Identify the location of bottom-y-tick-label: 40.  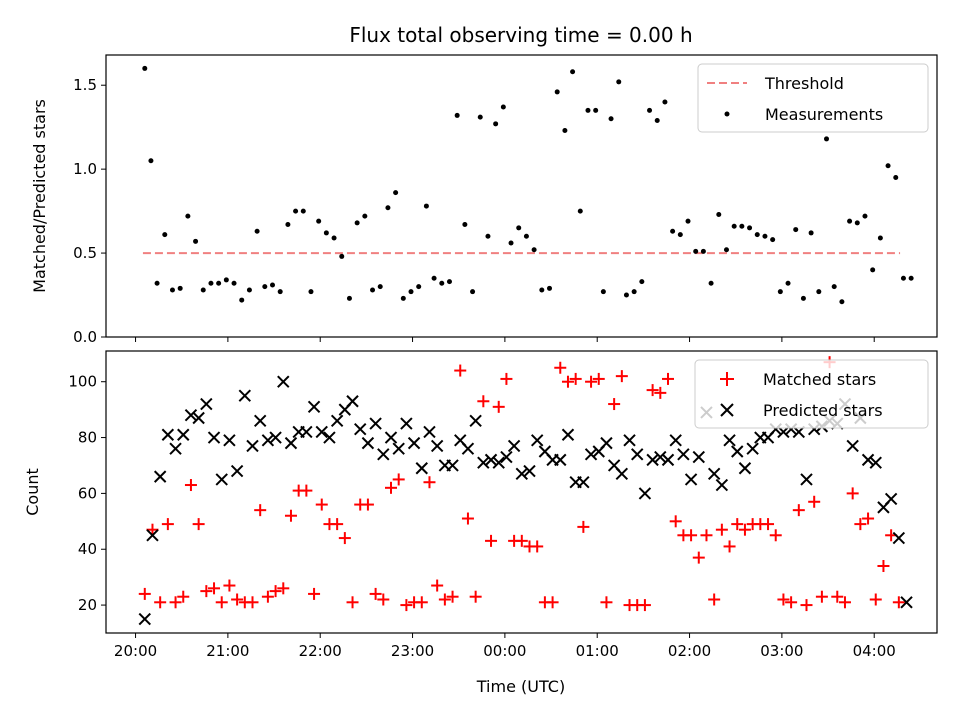
(87, 549).